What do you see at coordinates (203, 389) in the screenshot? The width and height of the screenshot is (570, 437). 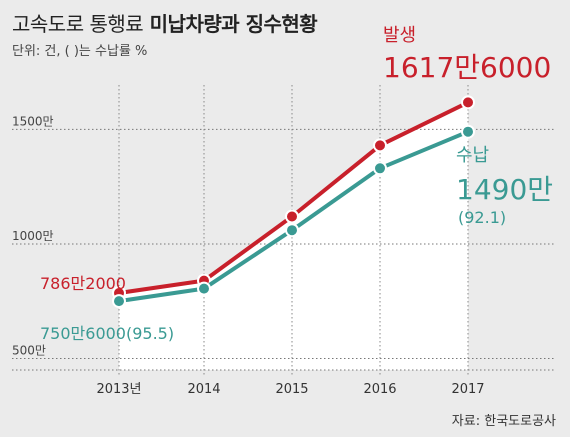 I see `x-tick-label: 2014` at bounding box center [203, 389].